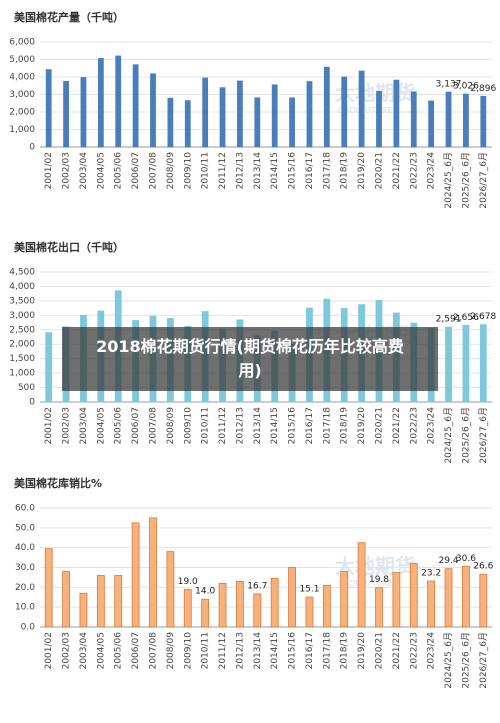 This screenshot has height=723, width=500. What do you see at coordinates (22, 374) in the screenshot?
I see `y-tick-label: 1,000` at bounding box center [22, 374].